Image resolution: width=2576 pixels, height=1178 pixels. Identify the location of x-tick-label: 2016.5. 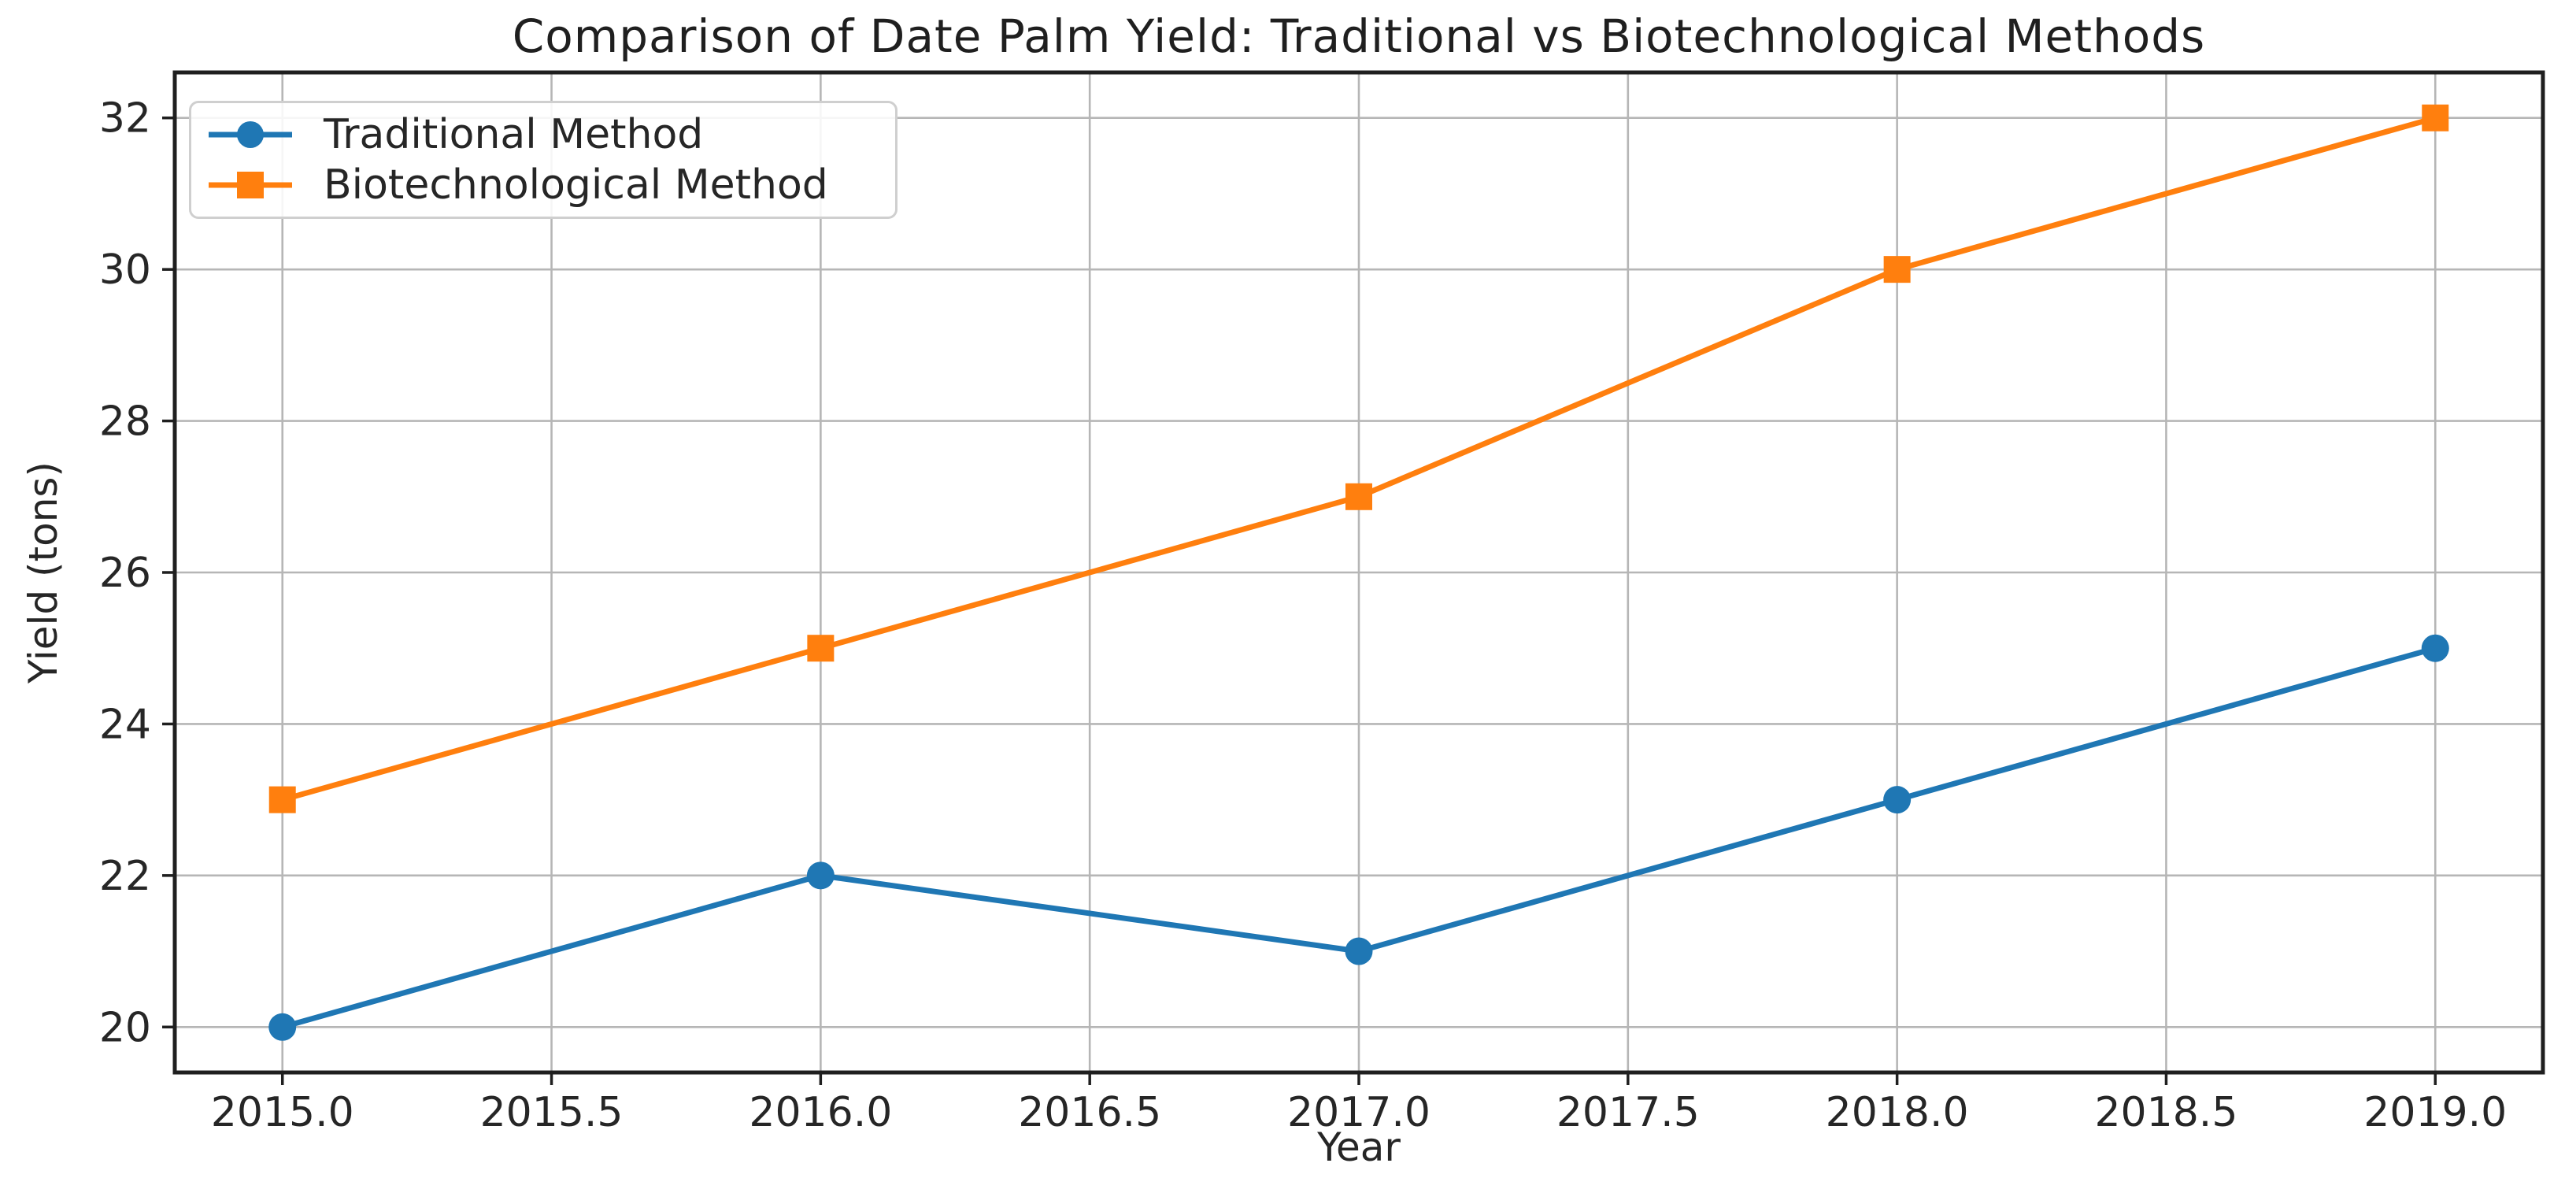
(1089, 1112).